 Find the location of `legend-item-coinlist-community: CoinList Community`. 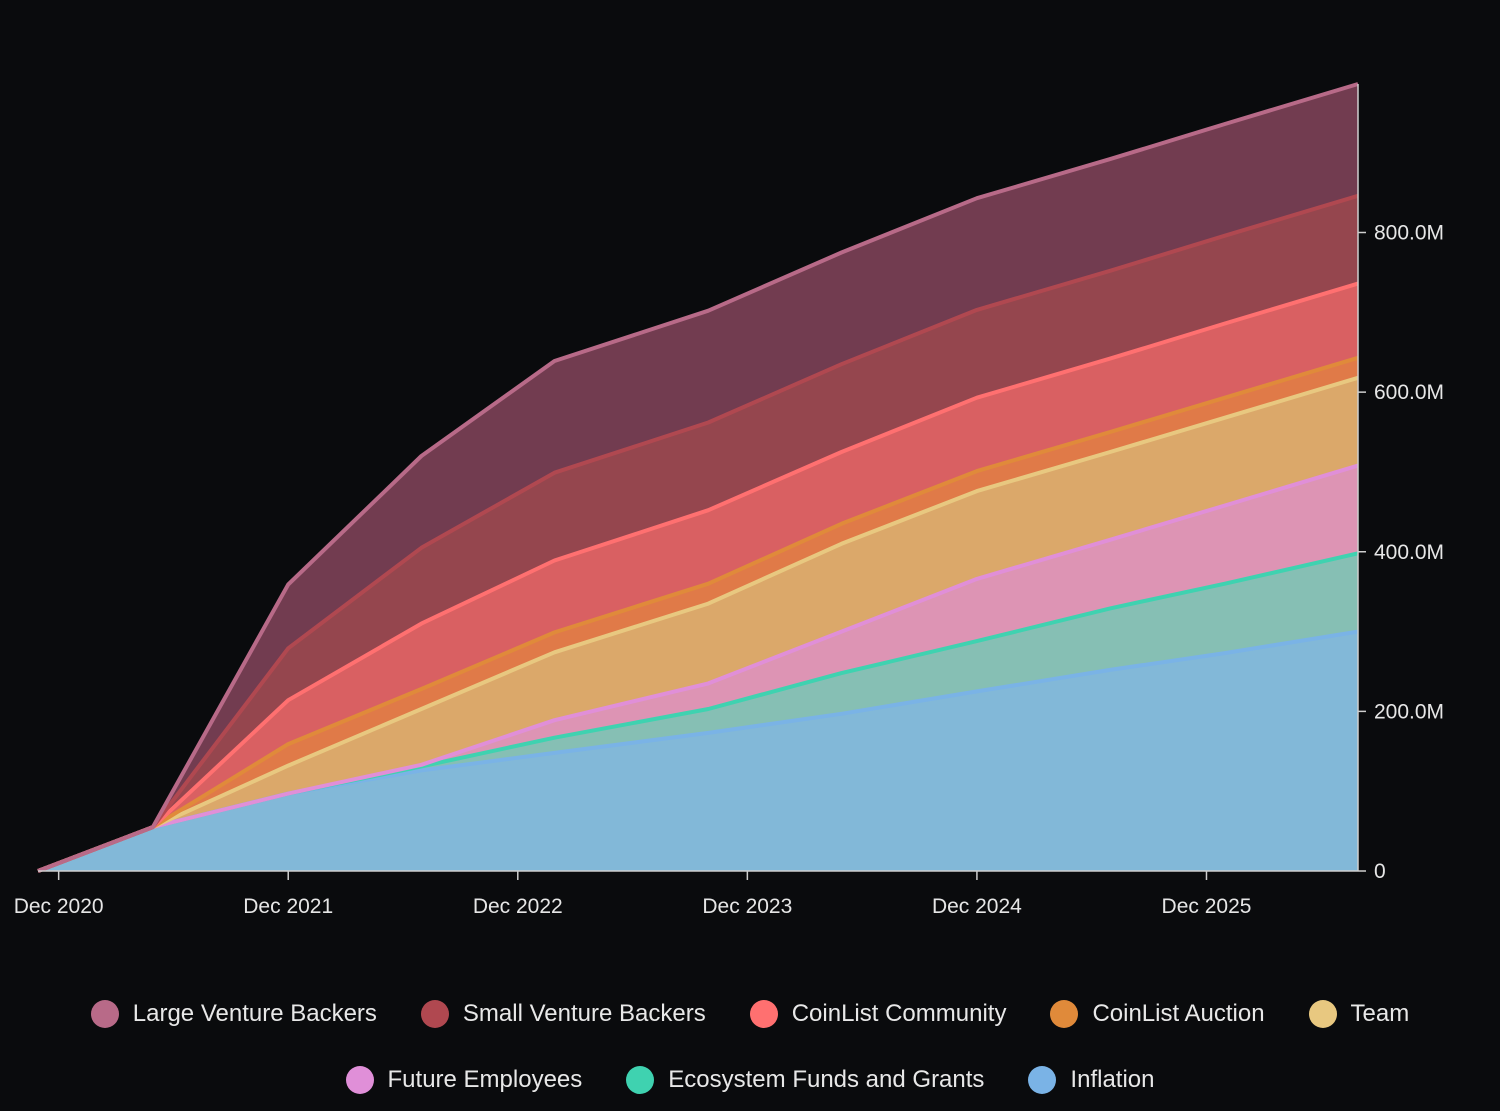

legend-item-coinlist-community: CoinList Community is located at coordinates (878, 1014).